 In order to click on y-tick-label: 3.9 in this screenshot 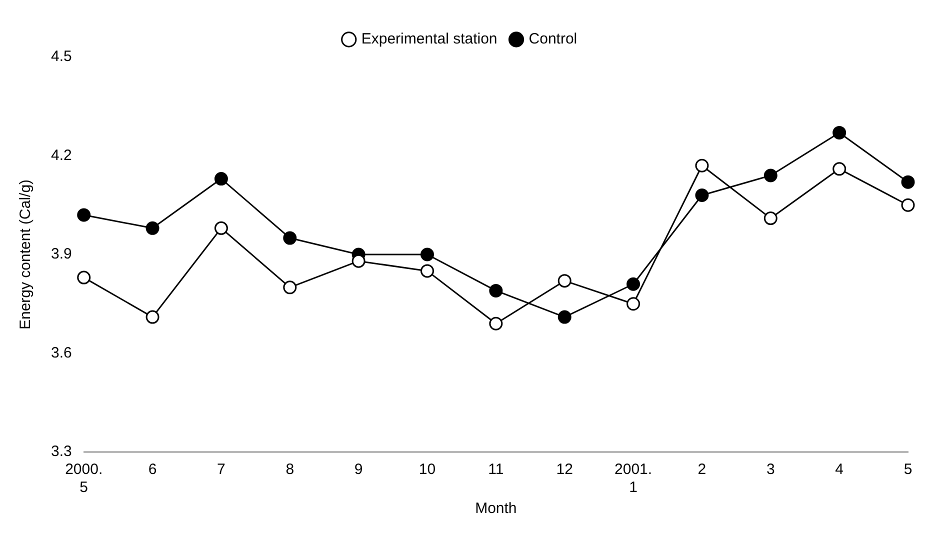, I will do `click(61, 254)`.